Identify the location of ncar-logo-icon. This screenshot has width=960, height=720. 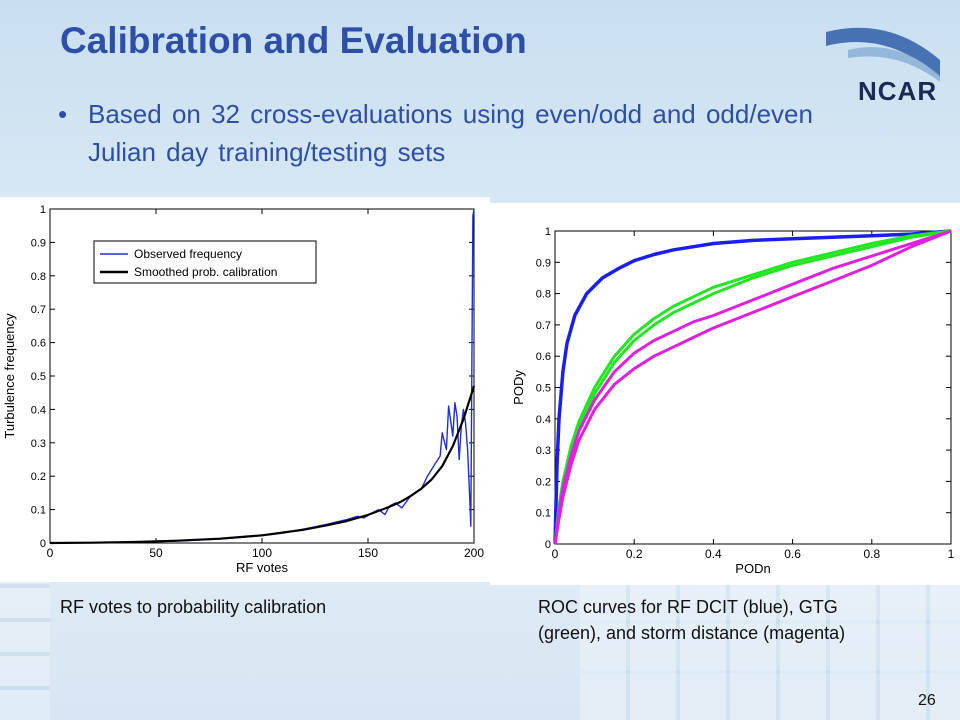
(883, 54).